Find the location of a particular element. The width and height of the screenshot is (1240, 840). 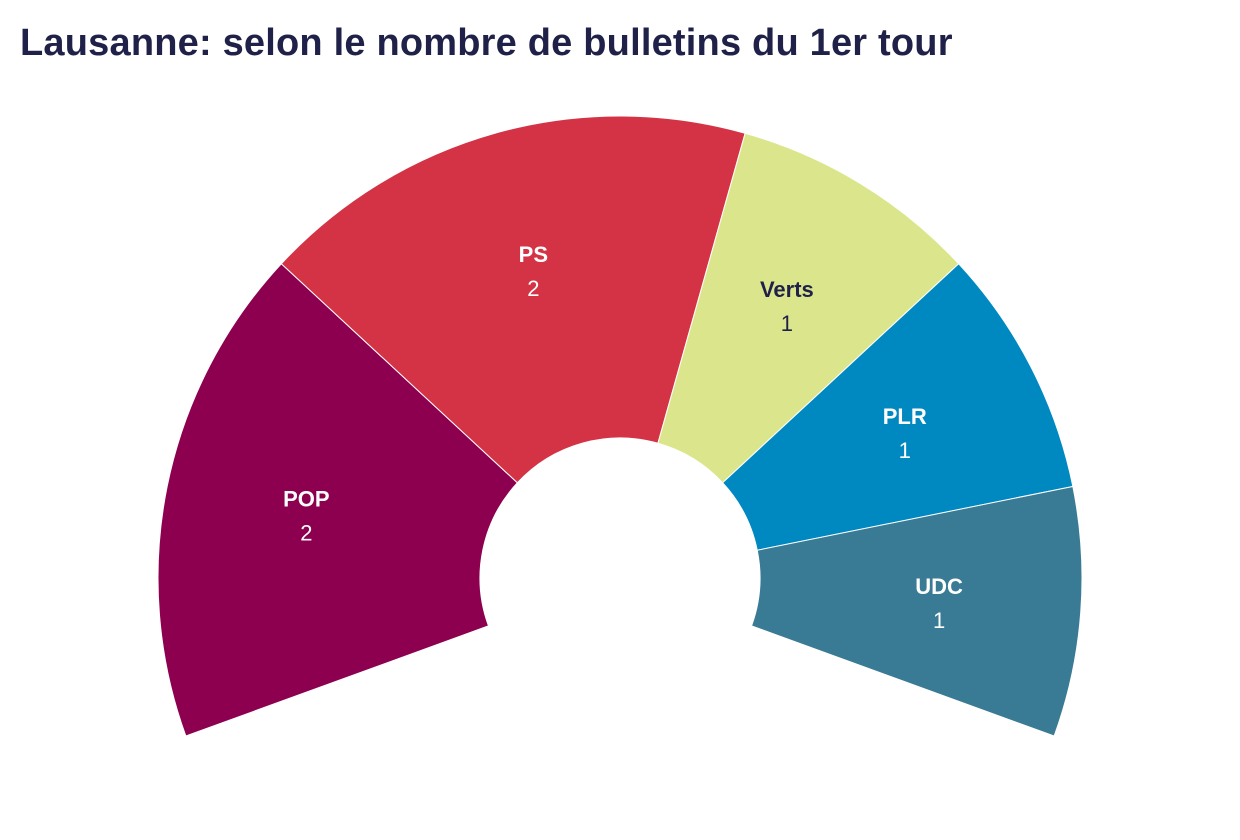

segment-plr is located at coordinates (897, 407).